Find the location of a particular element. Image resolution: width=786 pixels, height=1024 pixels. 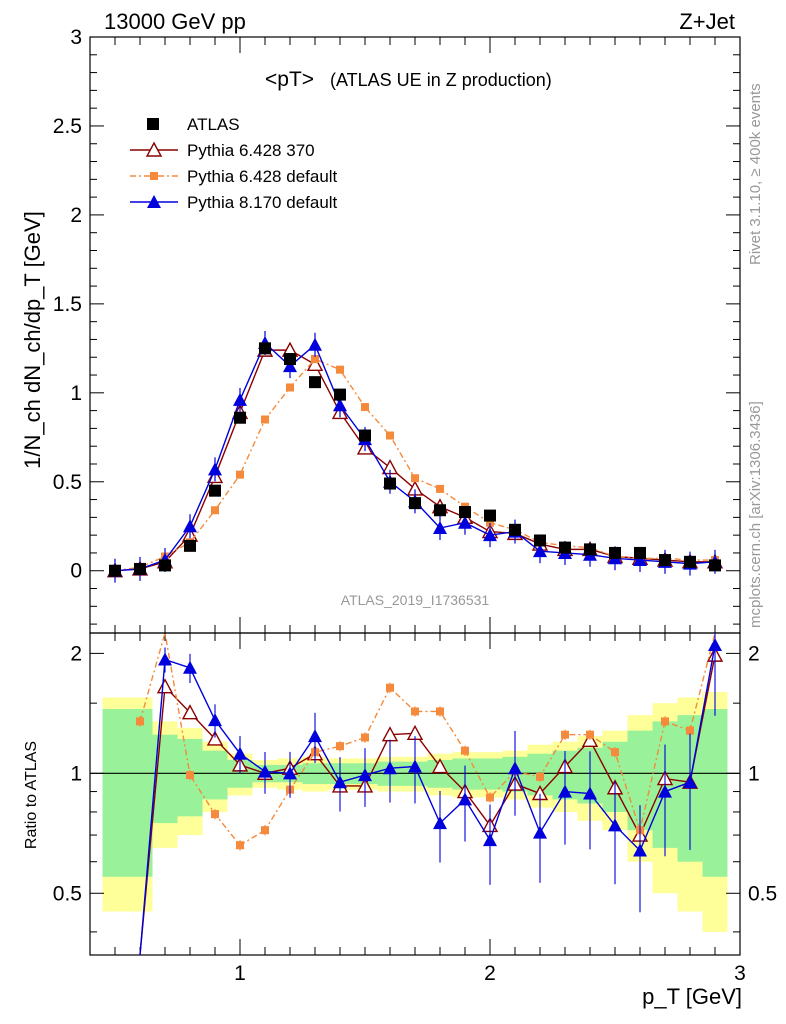

ratio-y-tick-label: 1 is located at coordinates (76, 773).